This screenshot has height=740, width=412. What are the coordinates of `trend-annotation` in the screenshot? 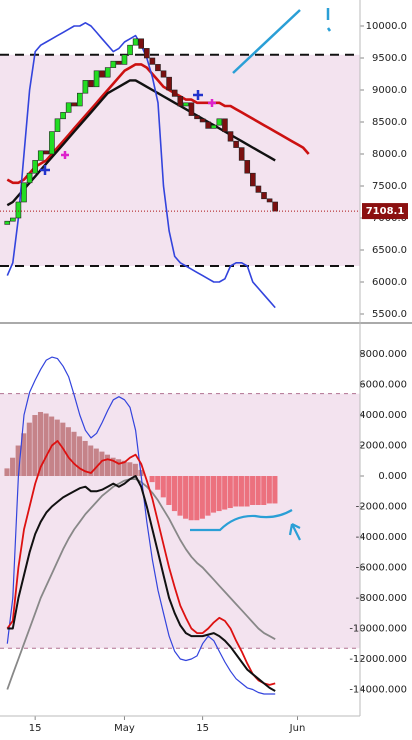 It's located at (266, 41).